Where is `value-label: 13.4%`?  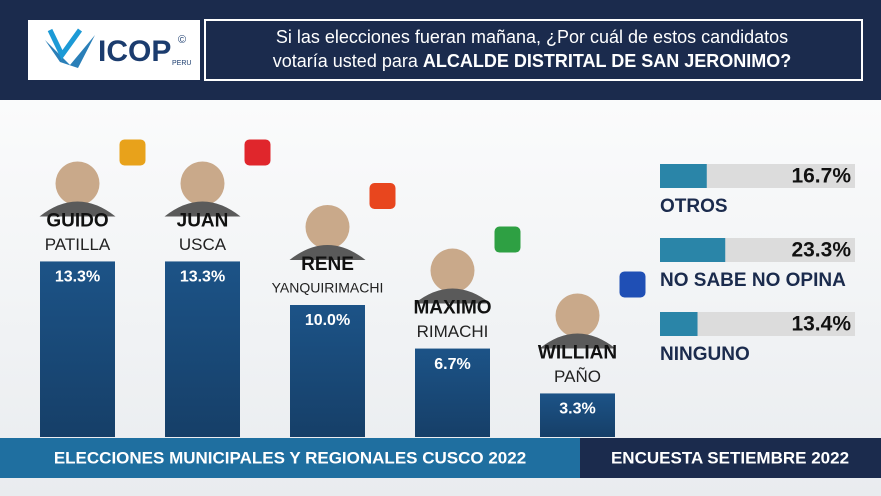 value-label: 13.4% is located at coordinates (821, 324).